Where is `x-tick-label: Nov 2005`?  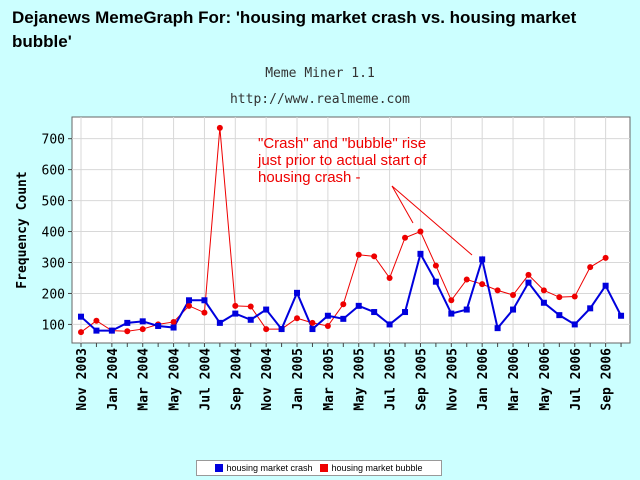
x-tick-label: Nov 2005 is located at coordinates (452, 379).